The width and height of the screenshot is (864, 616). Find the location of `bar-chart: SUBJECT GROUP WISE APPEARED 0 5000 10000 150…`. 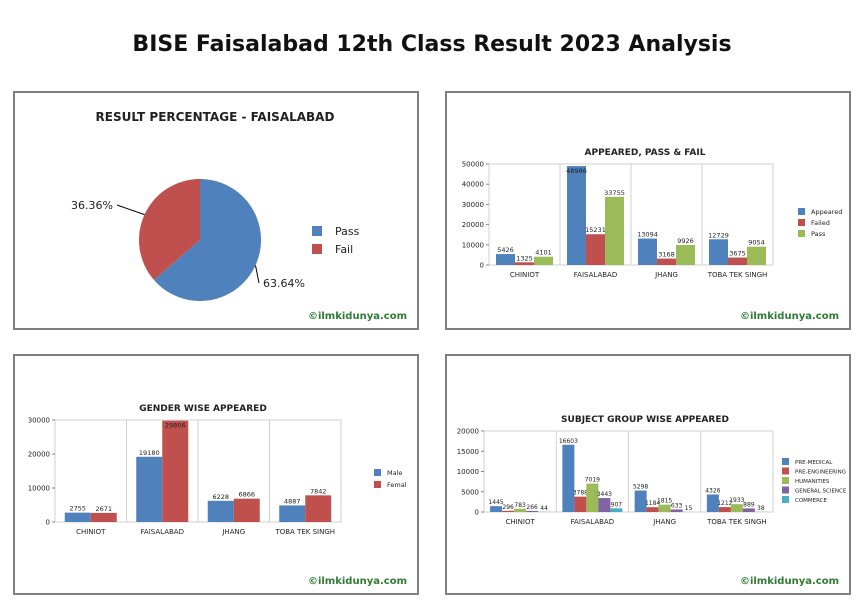

bar-chart: SUBJECT GROUP WISE APPEARED 0 5000 10000 150… is located at coordinates (652, 470).